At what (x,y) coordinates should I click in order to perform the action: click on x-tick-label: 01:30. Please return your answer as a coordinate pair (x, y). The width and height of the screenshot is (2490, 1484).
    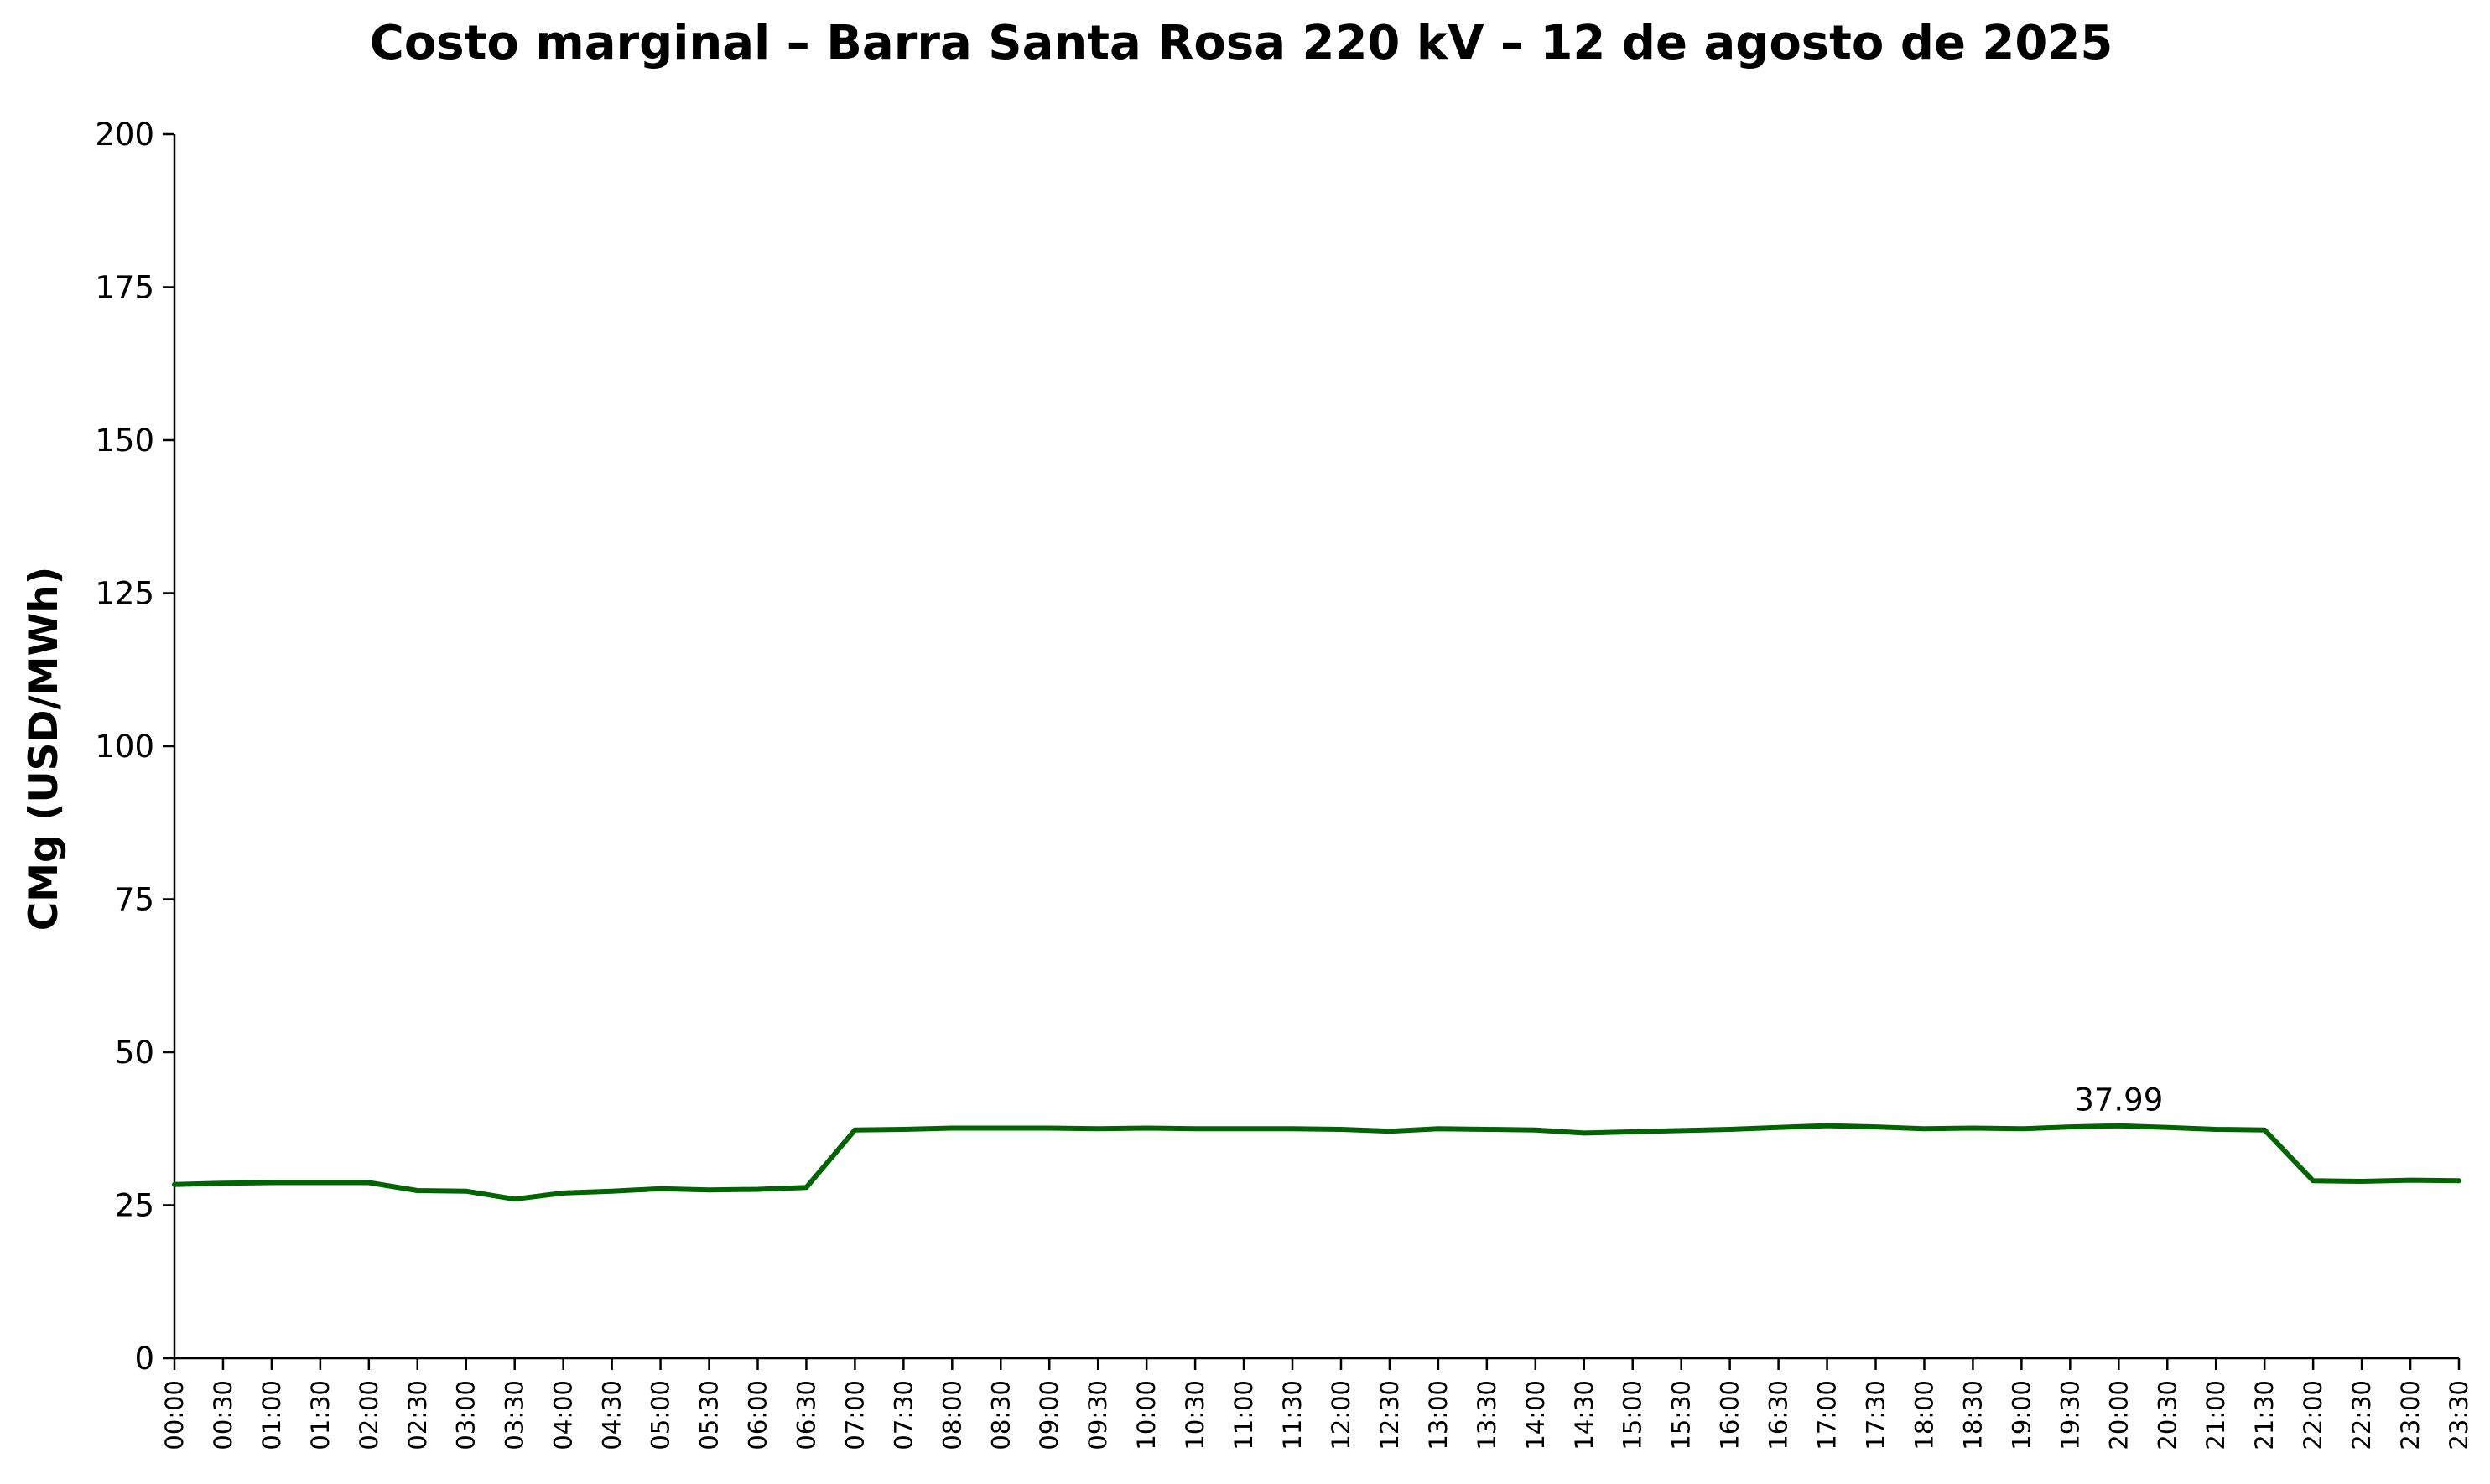
    Looking at the image, I should click on (320, 1415).